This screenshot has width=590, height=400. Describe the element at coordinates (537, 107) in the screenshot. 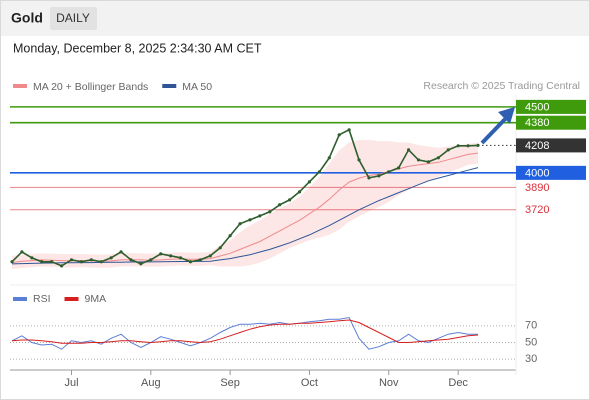

I see `level-label: 4500` at that location.